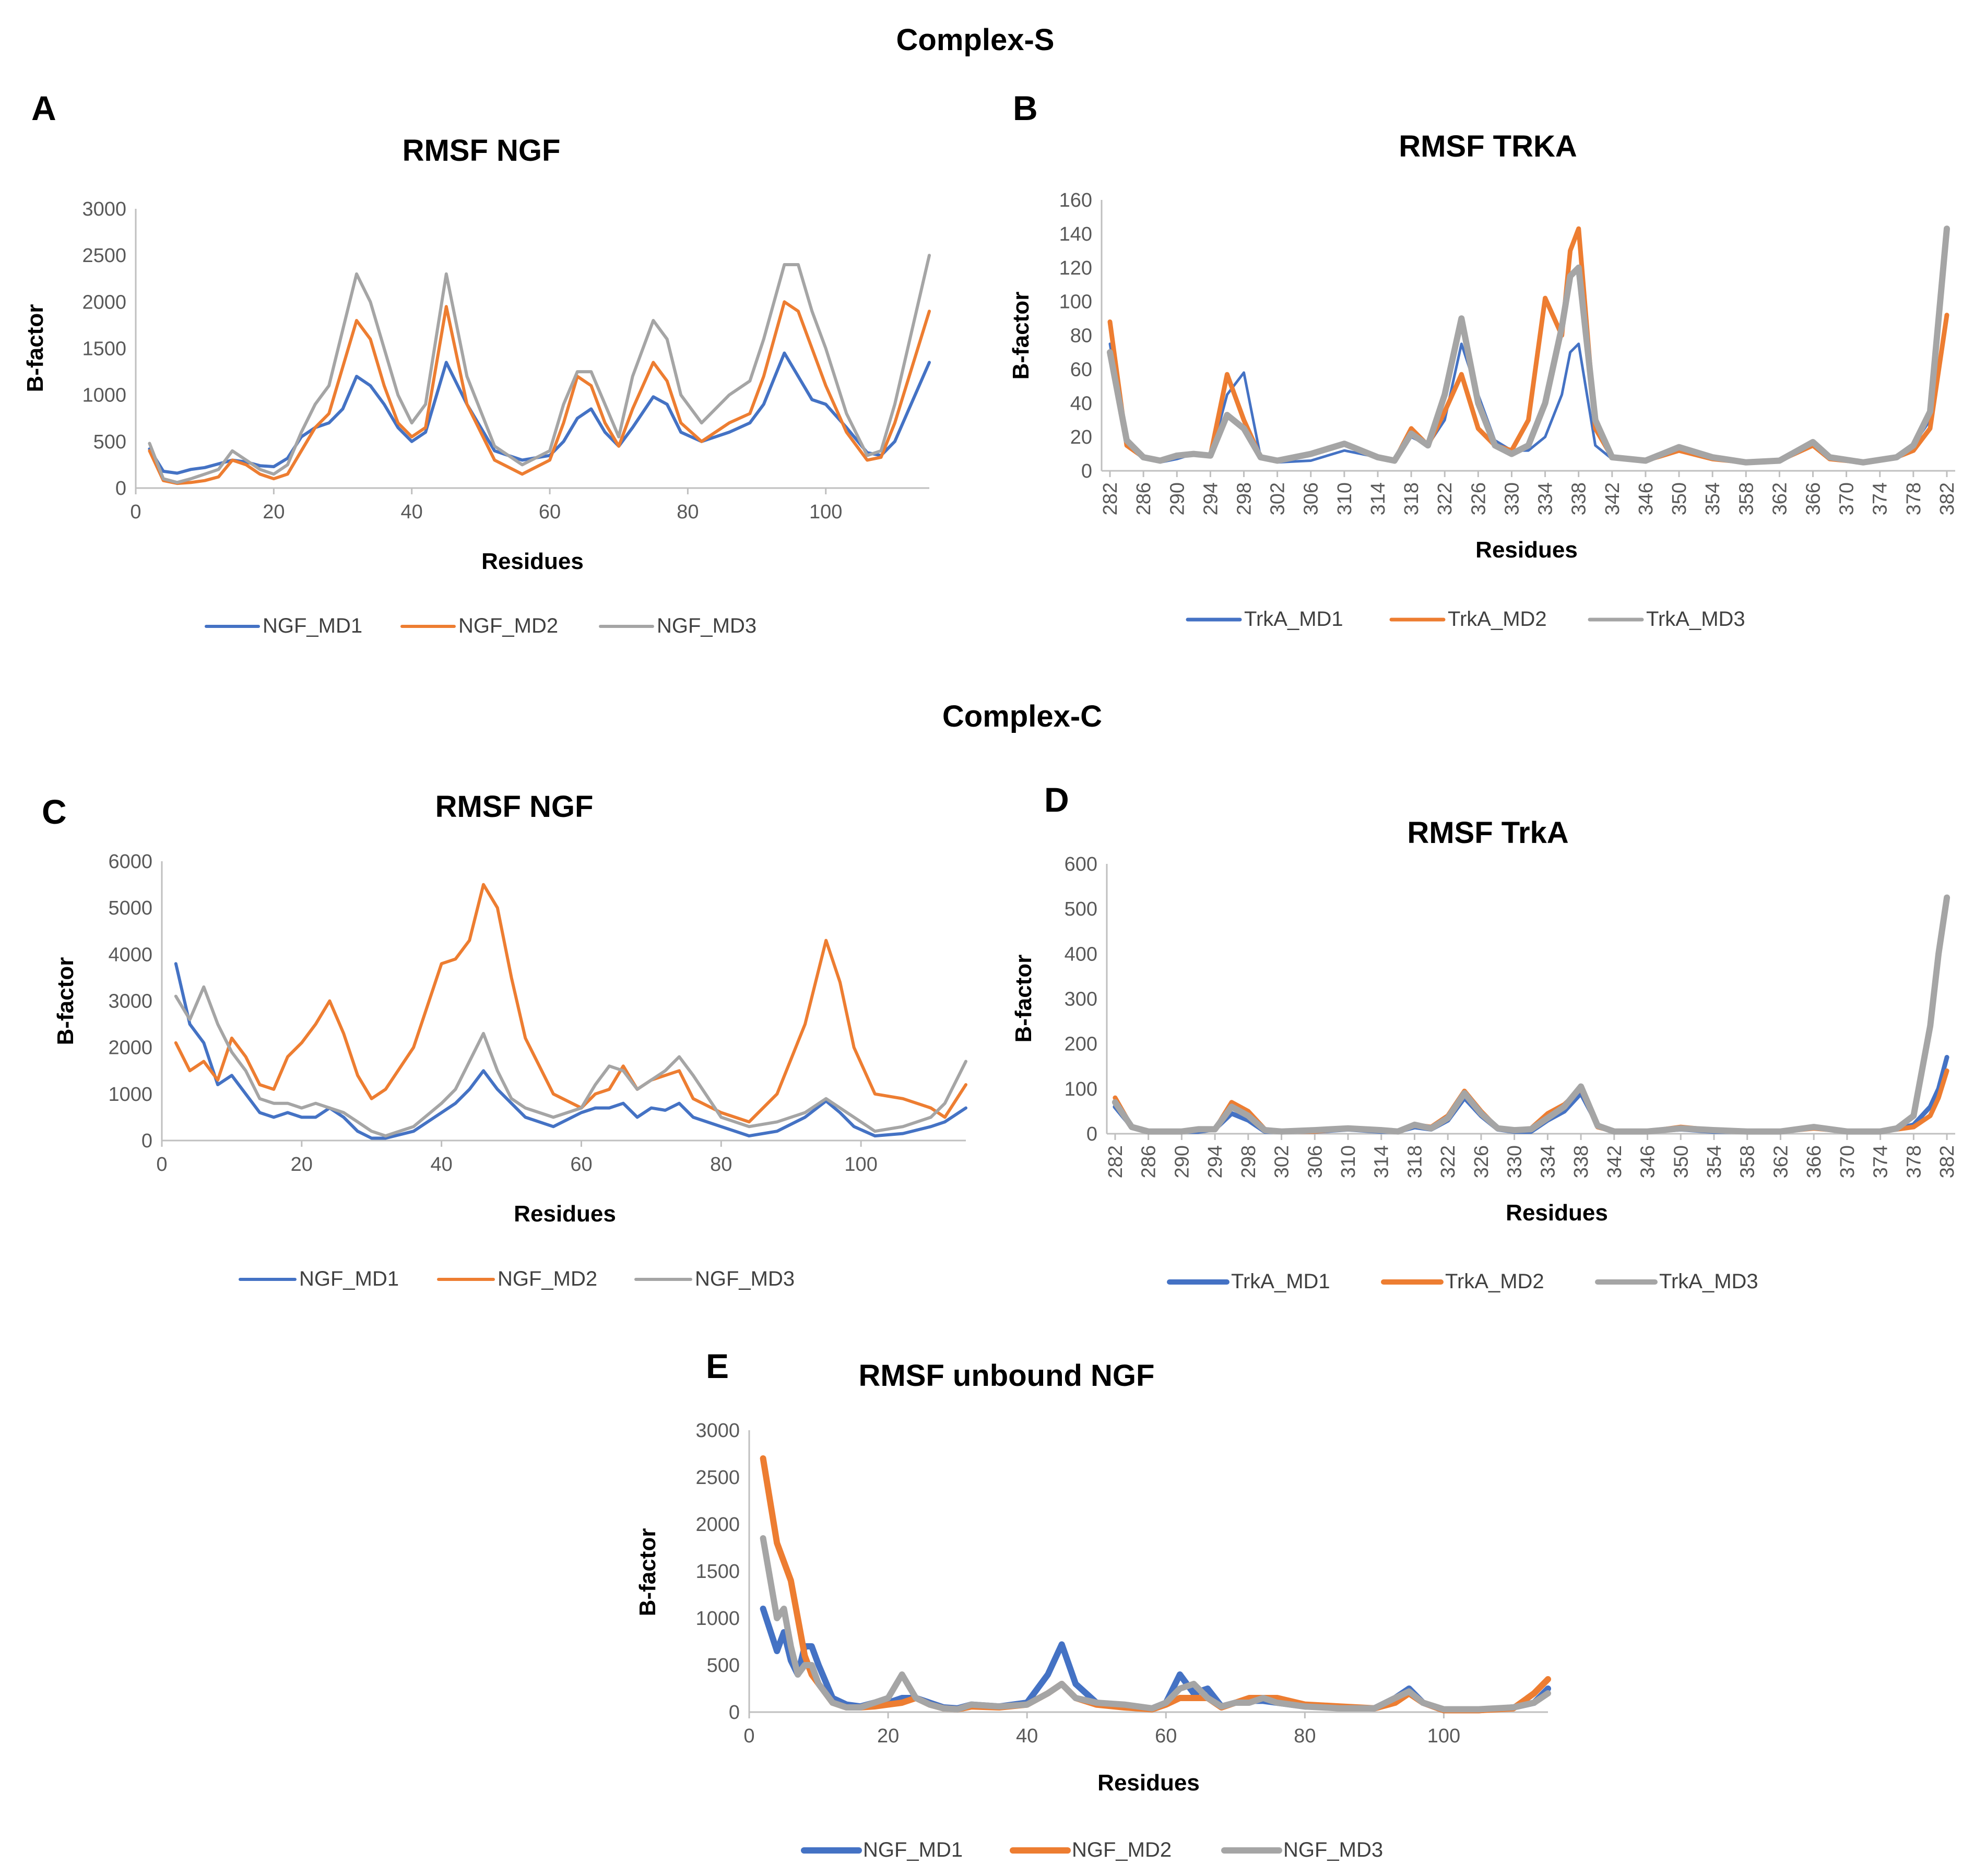 The width and height of the screenshot is (1986, 1876). Describe the element at coordinates (717, 1366) in the screenshot. I see `panel-label: E` at that location.